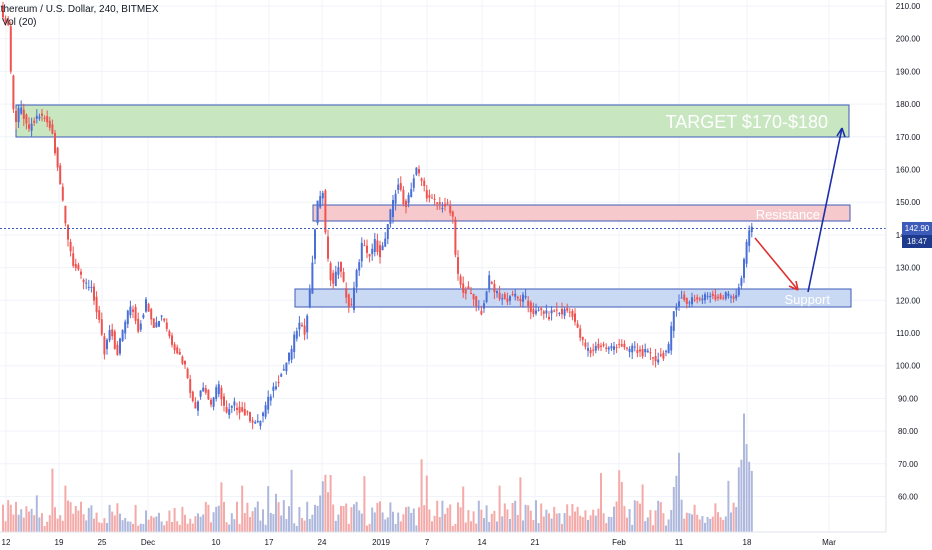 The image size is (932, 550). Describe the element at coordinates (776, 264) in the screenshot. I see `projection-arrow-down` at that location.